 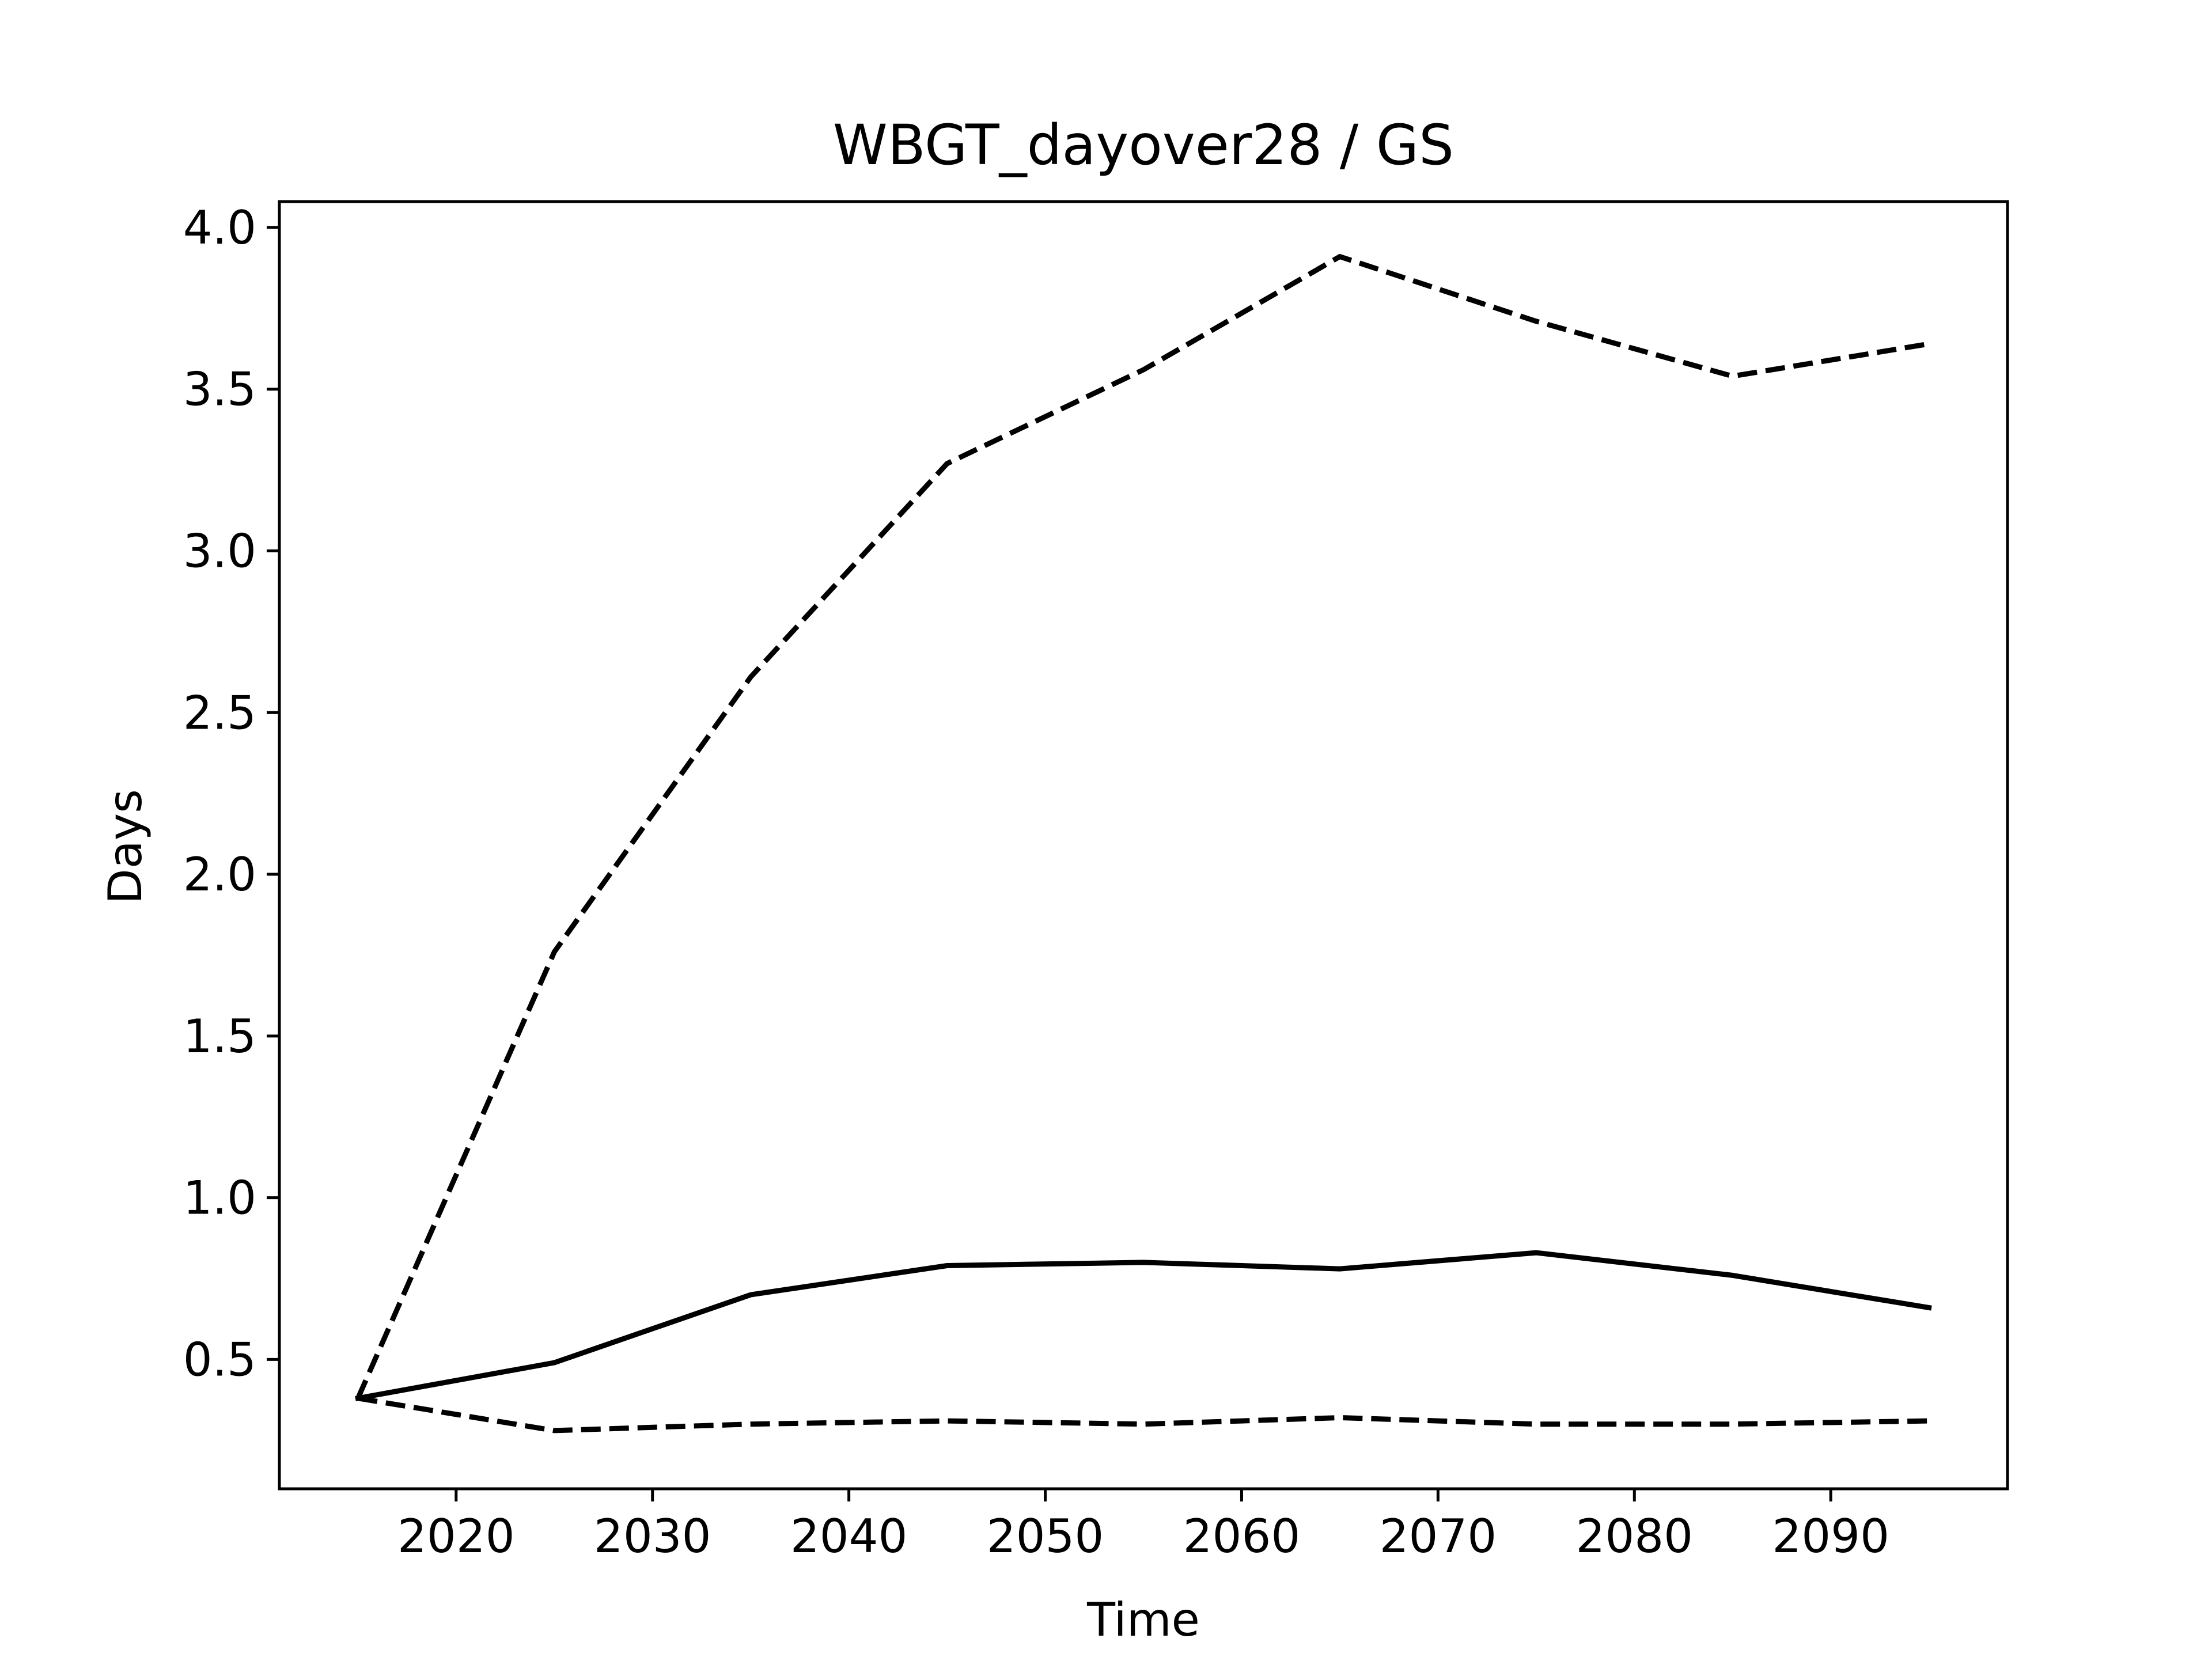 What do you see at coordinates (219, 1036) in the screenshot?
I see `y-tick-label: 1.5` at bounding box center [219, 1036].